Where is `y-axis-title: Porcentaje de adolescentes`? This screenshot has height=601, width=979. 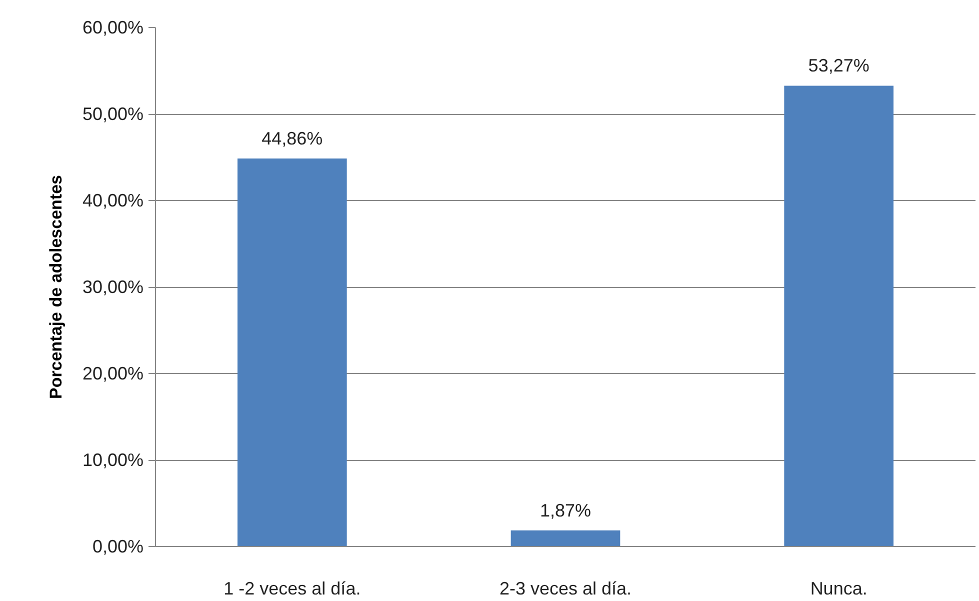
y-axis-title: Porcentaje de adolescentes is located at coordinates (56, 287).